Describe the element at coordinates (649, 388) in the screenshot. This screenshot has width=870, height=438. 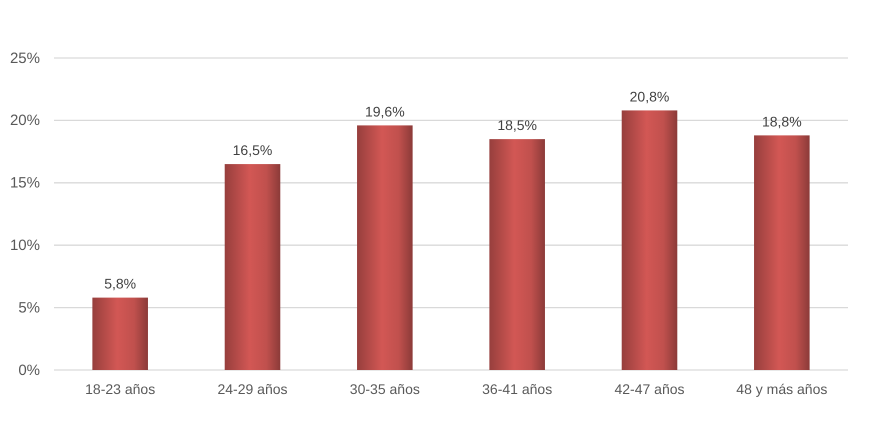
I see `x-tick-label: 42-47 años` at that location.